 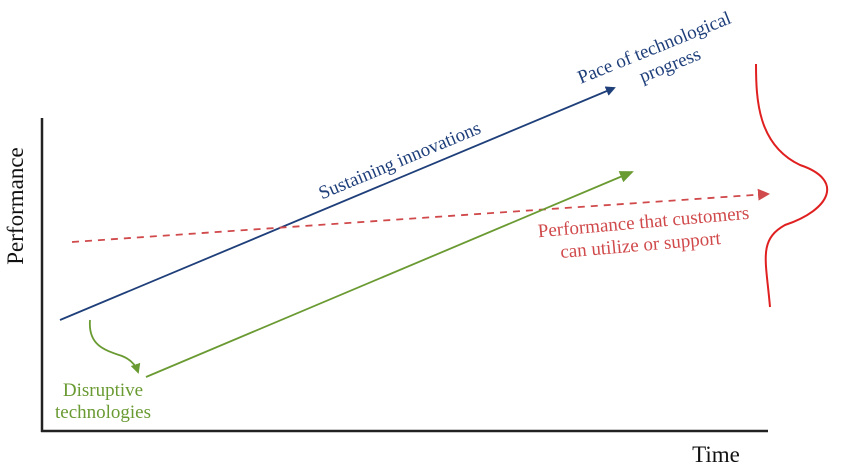 What do you see at coordinates (400, 161) in the screenshot?
I see `sustaining-innovations-label: Sustaining innovations` at bounding box center [400, 161].